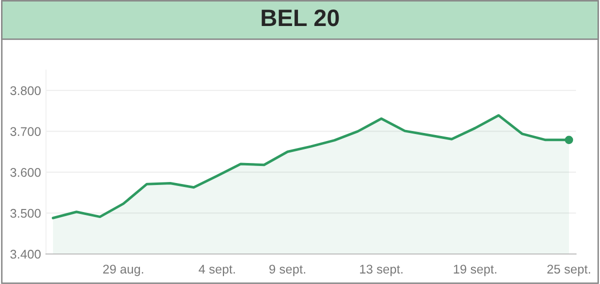 The width and height of the screenshot is (600, 284). What do you see at coordinates (381, 270) in the screenshot?
I see `x-tick-label: 13 sept.` at bounding box center [381, 270].